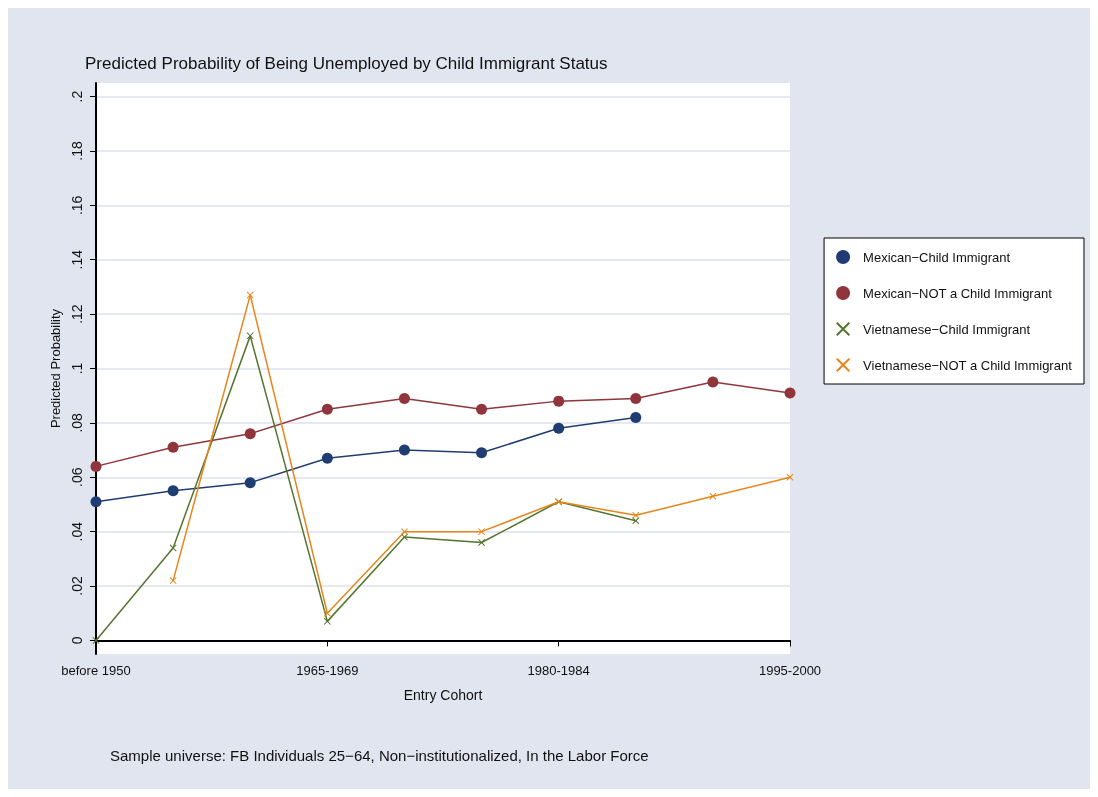  Describe the element at coordinates (77, 640) in the screenshot. I see `y-tick-label: 0` at that location.